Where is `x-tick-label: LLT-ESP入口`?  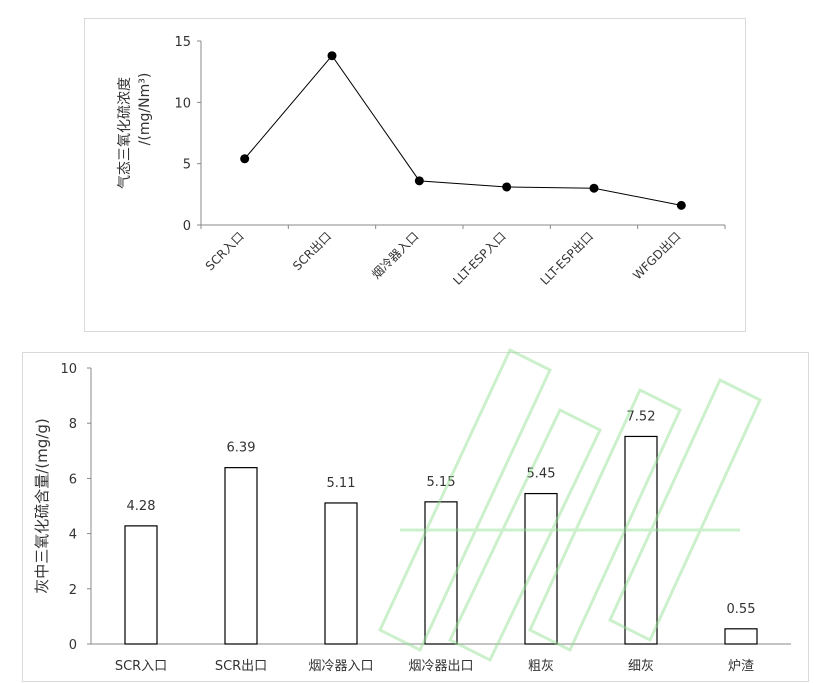 x-tick-label: LLT-ESP入口 is located at coordinates (479, 258).